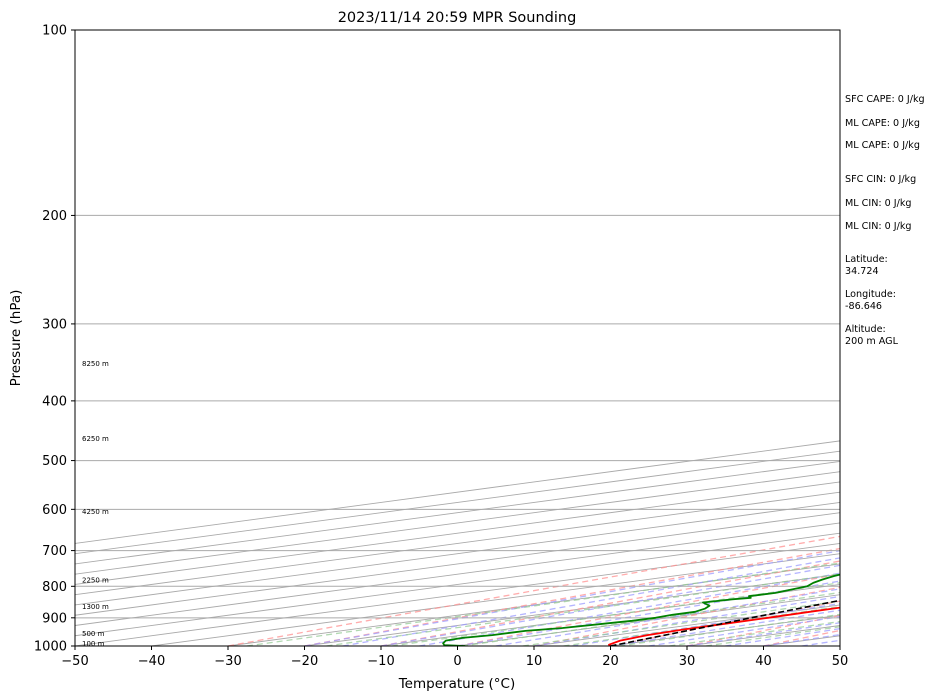 The image size is (947, 700). What do you see at coordinates (95, 607) in the screenshot?
I see `height-label: 1300 m` at bounding box center [95, 607].